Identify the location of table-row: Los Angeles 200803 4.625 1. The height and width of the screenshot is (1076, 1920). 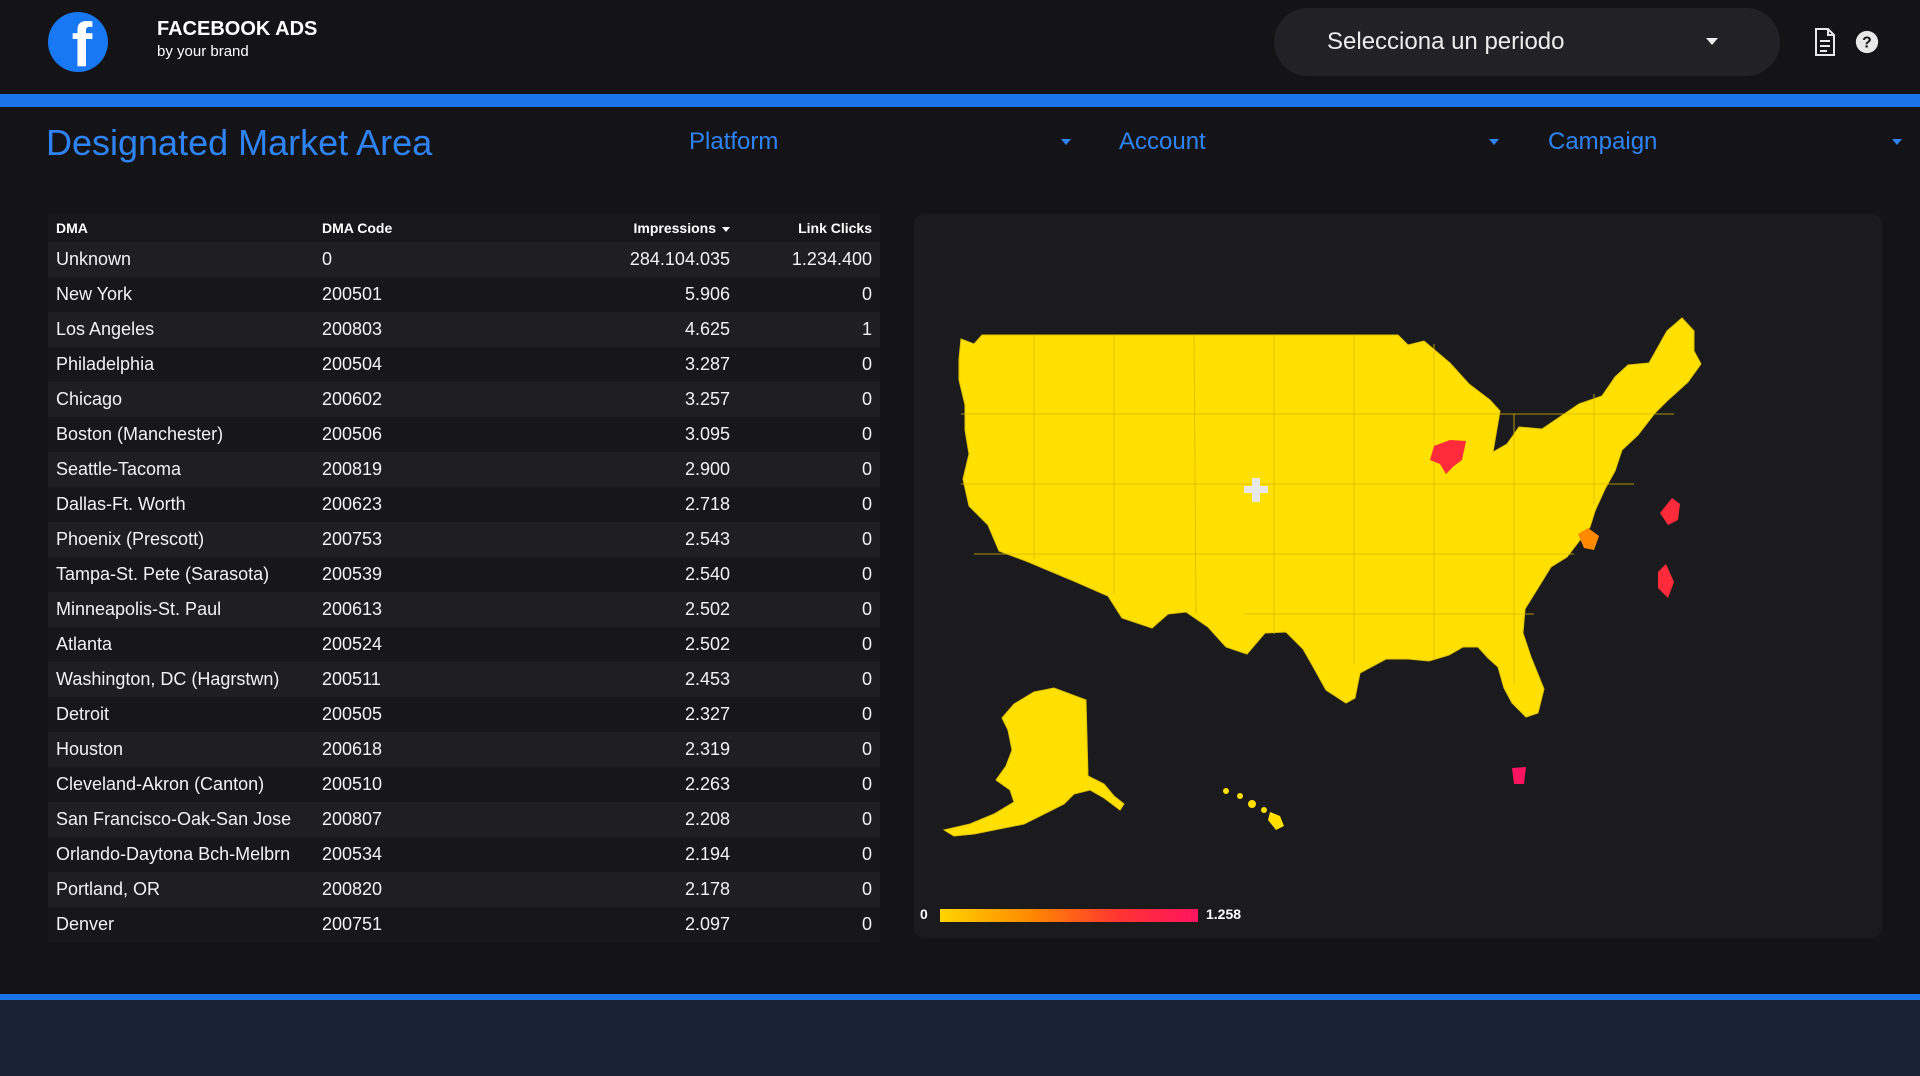
(464, 329).